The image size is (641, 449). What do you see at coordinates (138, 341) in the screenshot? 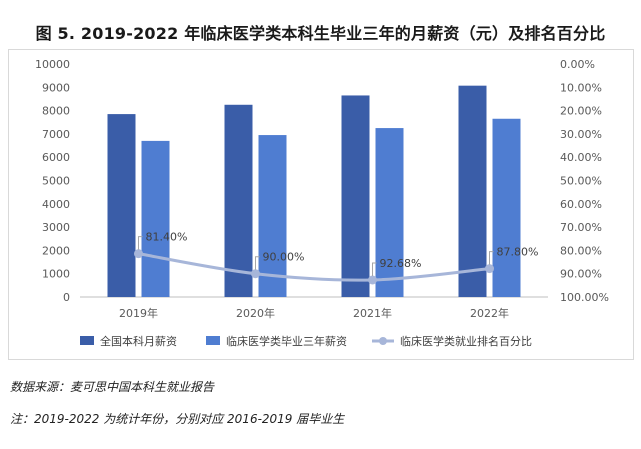
I see `legend-label: 全国本科月薪资` at bounding box center [138, 341].